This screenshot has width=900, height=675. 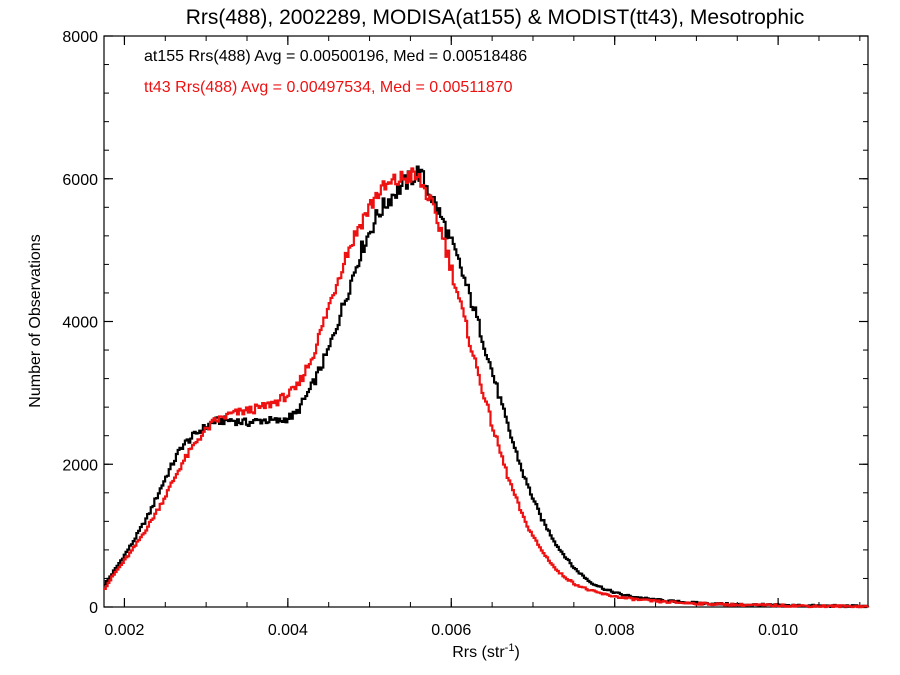 I want to click on x-axis-label-main: Rrs (str, so click(x=478, y=652).